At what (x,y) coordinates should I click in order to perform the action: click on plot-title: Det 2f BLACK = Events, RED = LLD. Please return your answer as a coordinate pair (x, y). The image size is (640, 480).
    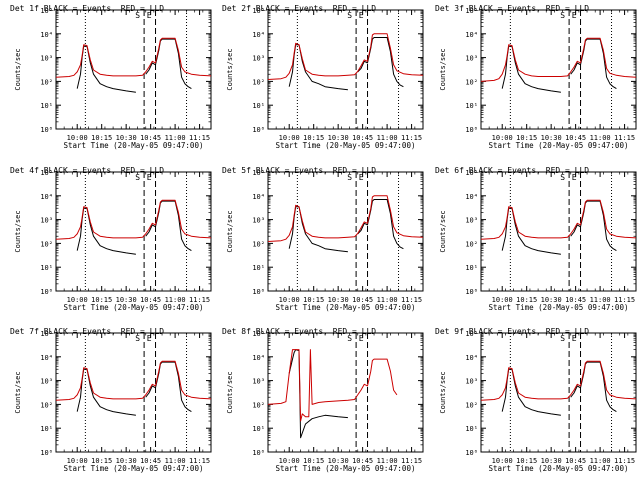
    Looking at the image, I should click on (299, 8).